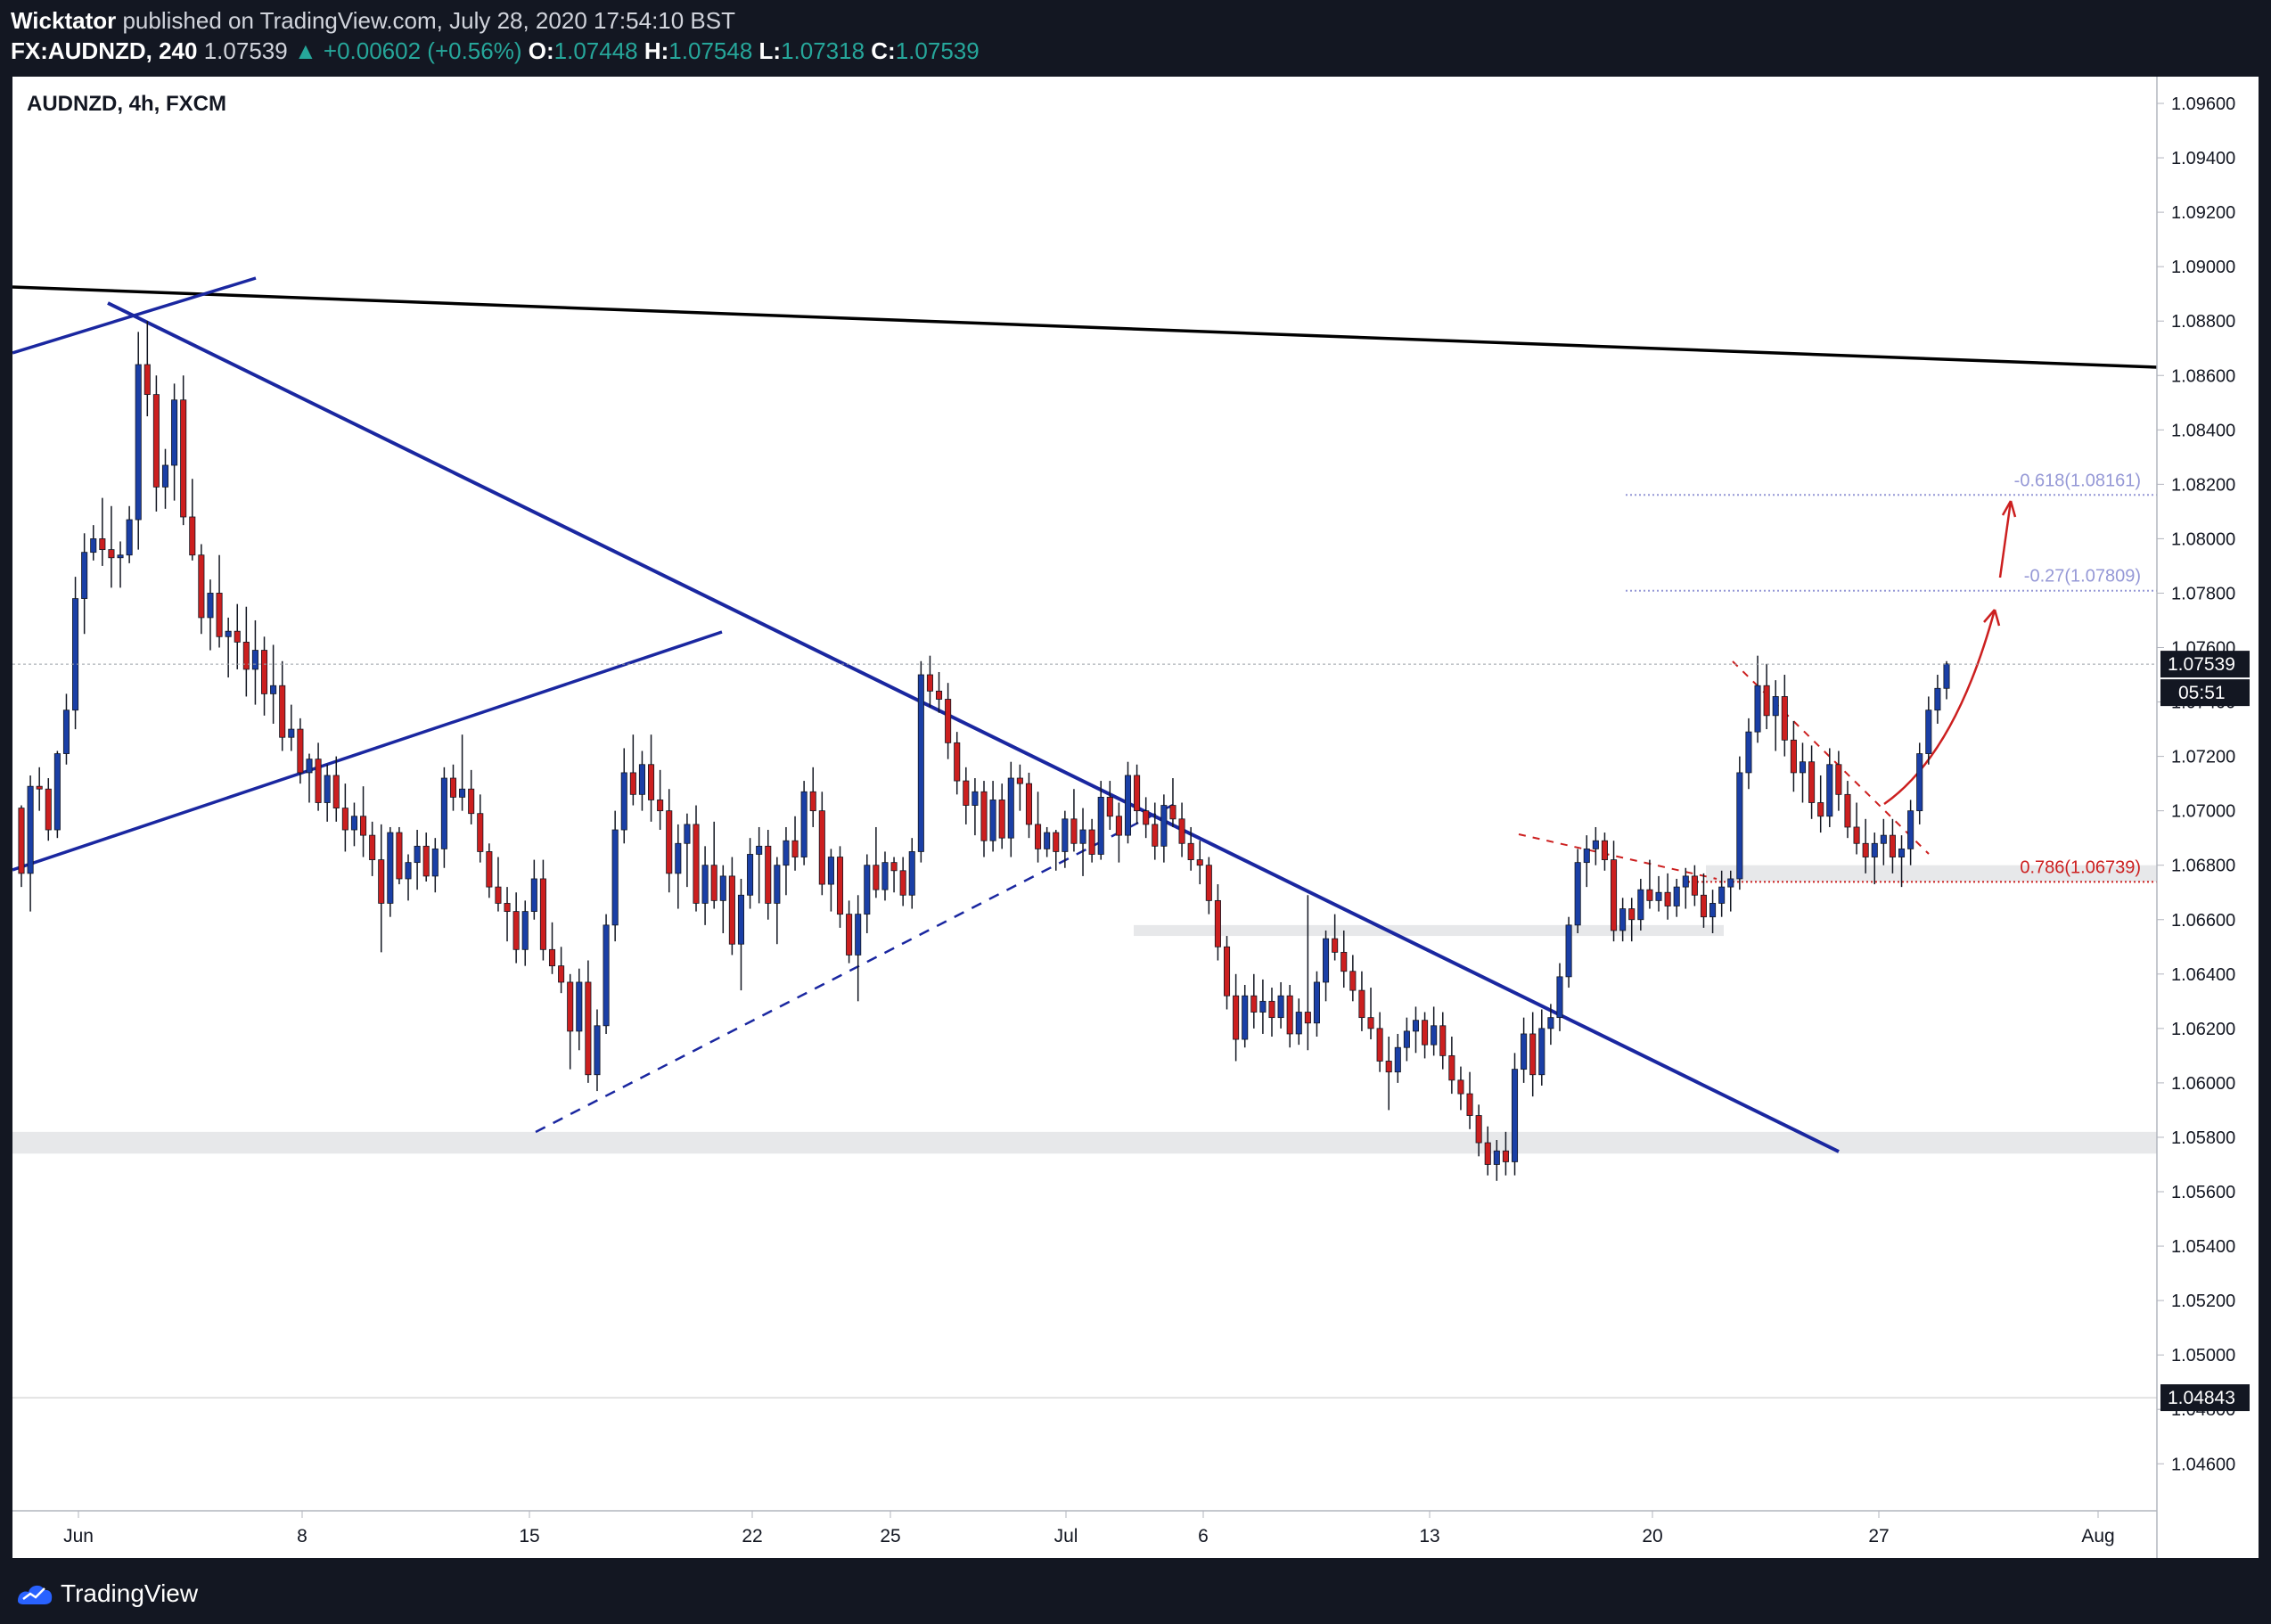  I want to click on ascending-channel-line, so click(368, 751).